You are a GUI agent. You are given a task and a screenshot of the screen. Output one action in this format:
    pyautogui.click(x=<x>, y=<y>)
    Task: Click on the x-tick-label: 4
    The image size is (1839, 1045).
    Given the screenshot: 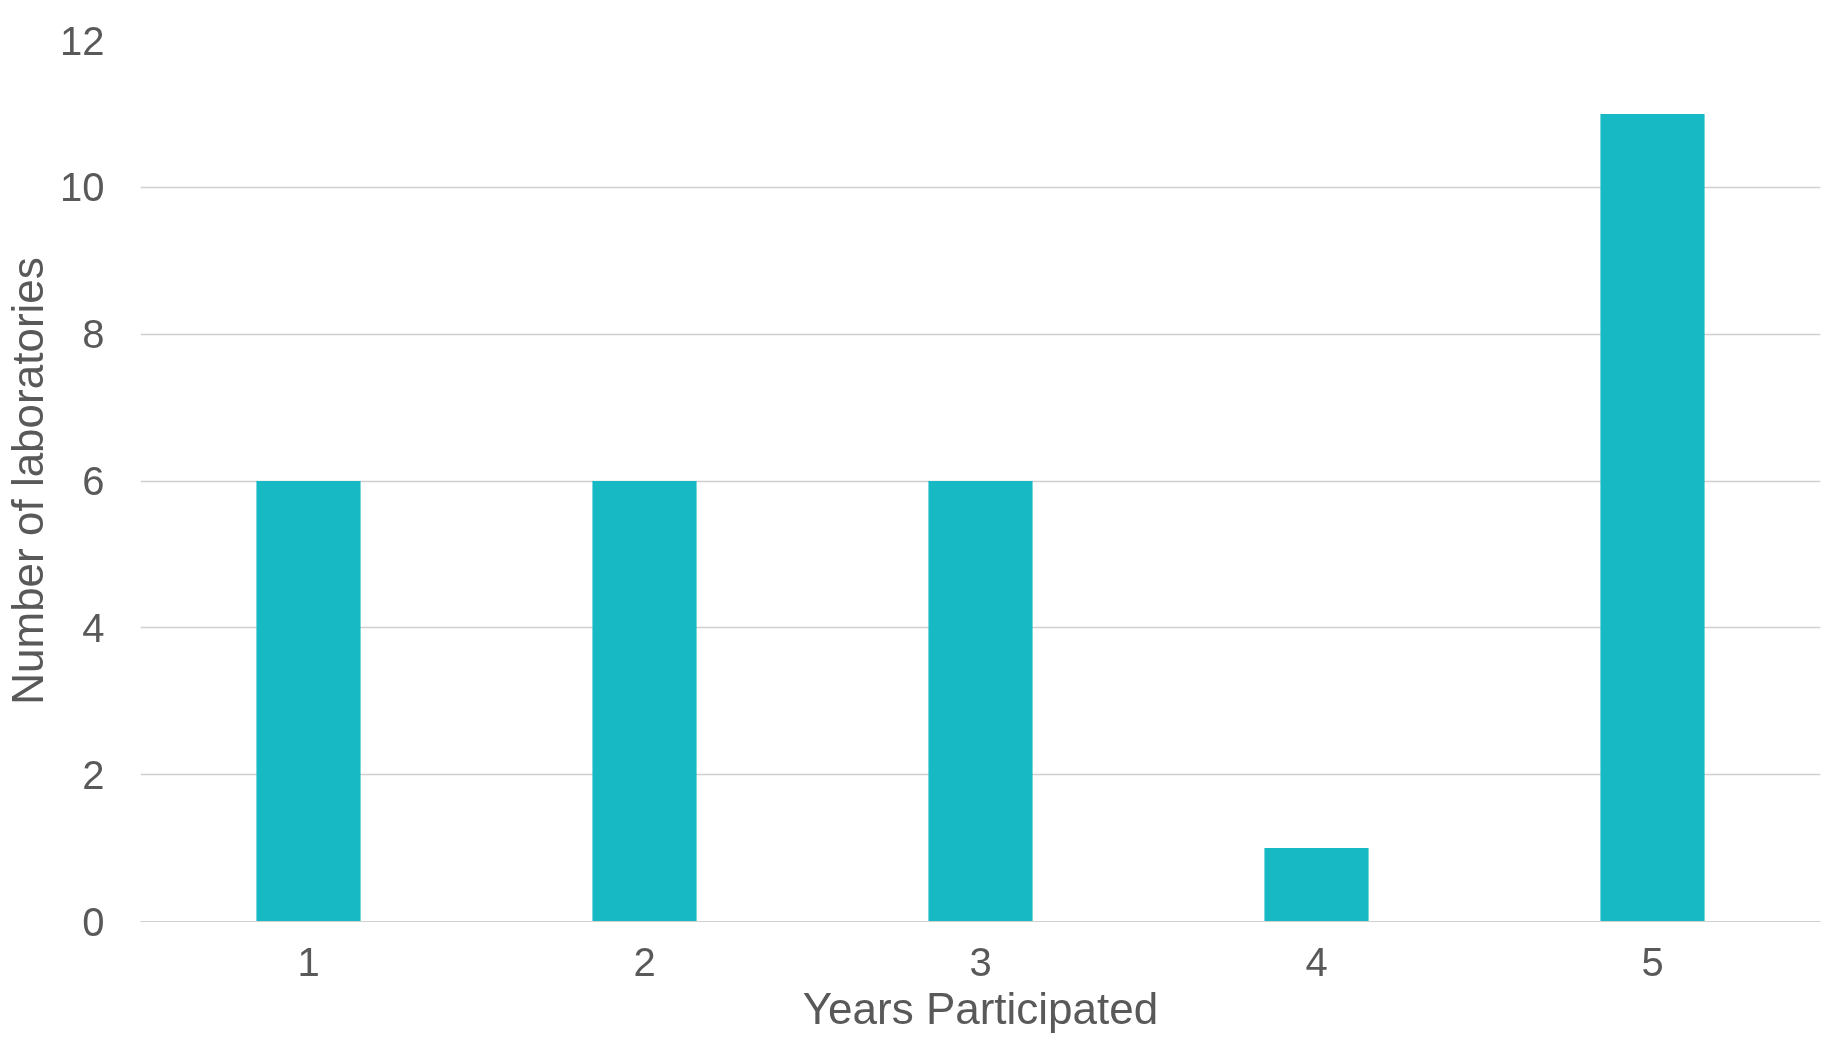 What is the action you would take?
    pyautogui.click(x=1316, y=961)
    